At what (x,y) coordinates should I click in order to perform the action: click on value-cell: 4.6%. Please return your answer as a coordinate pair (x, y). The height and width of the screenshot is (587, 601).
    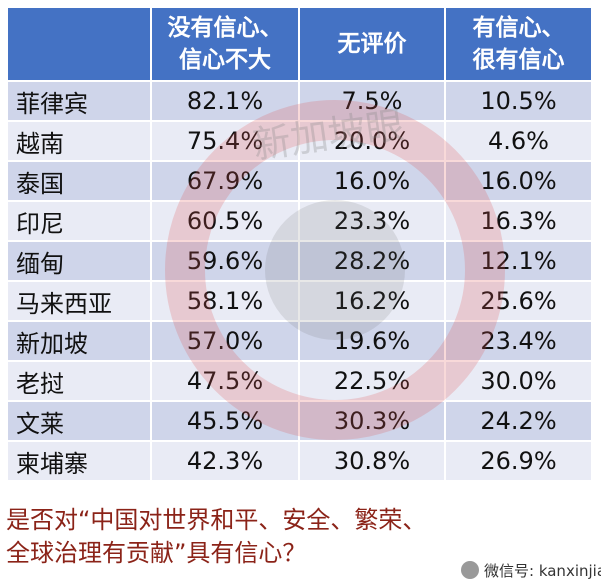
    Looking at the image, I should click on (518, 141).